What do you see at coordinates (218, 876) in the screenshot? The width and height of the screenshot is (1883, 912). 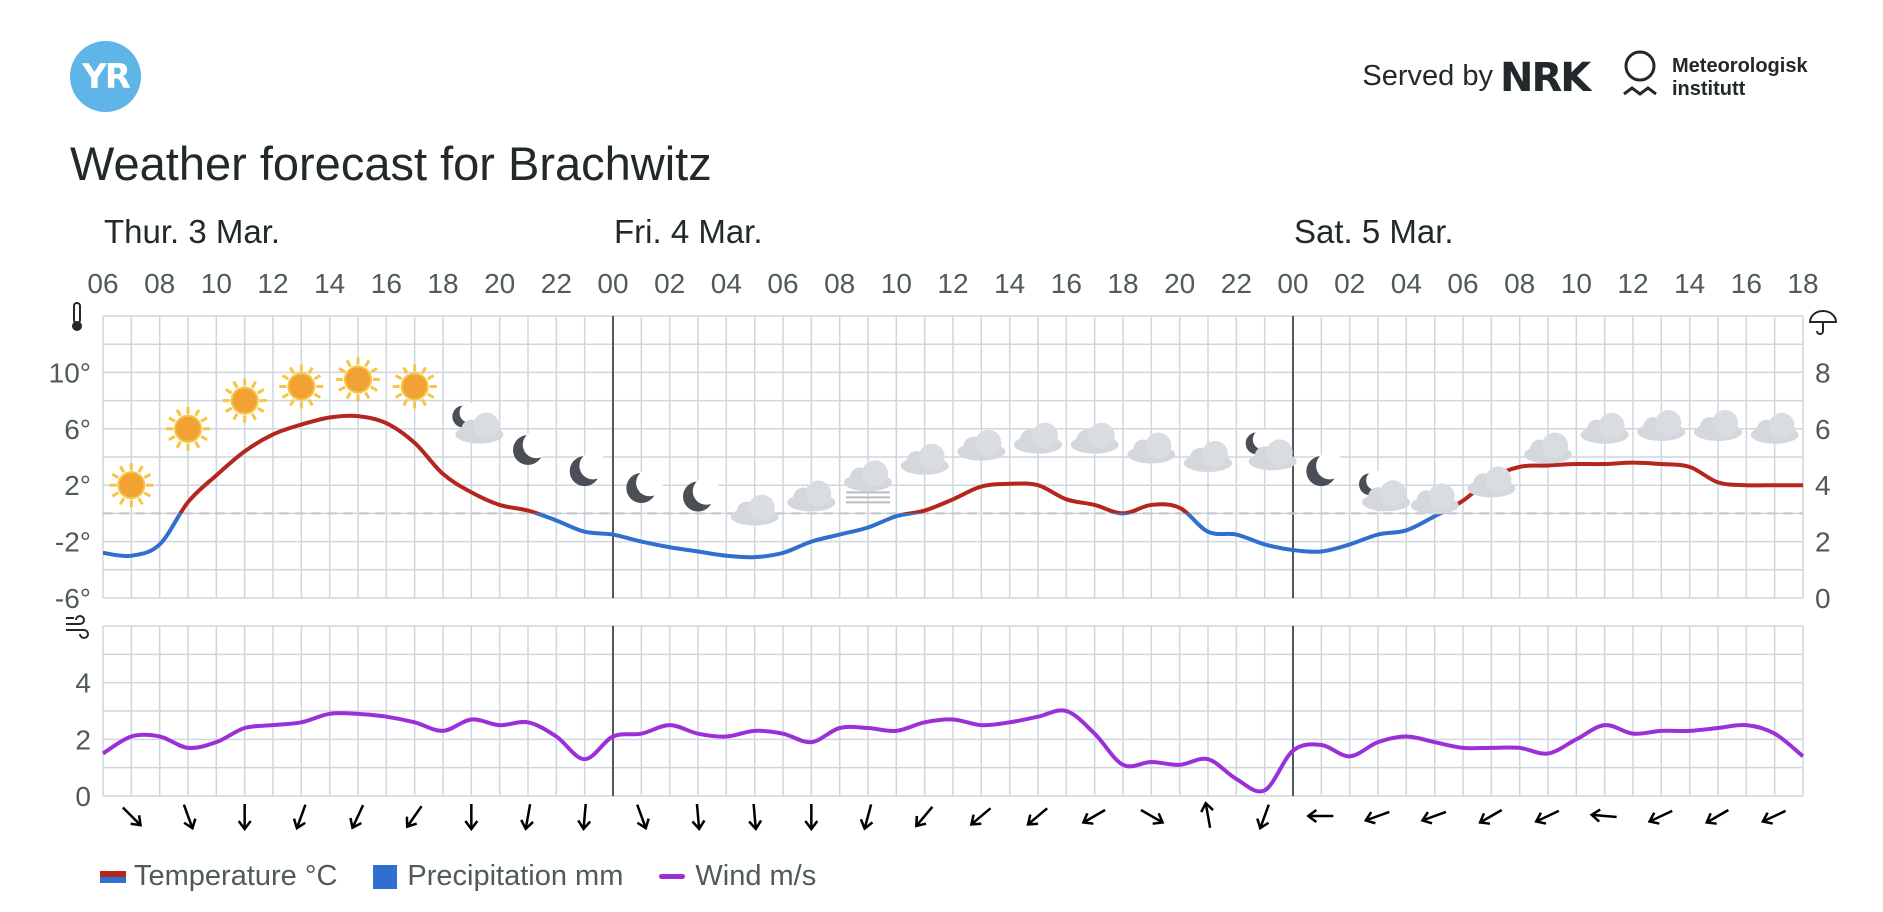 I see `legend-temperature: Temperature °C` at bounding box center [218, 876].